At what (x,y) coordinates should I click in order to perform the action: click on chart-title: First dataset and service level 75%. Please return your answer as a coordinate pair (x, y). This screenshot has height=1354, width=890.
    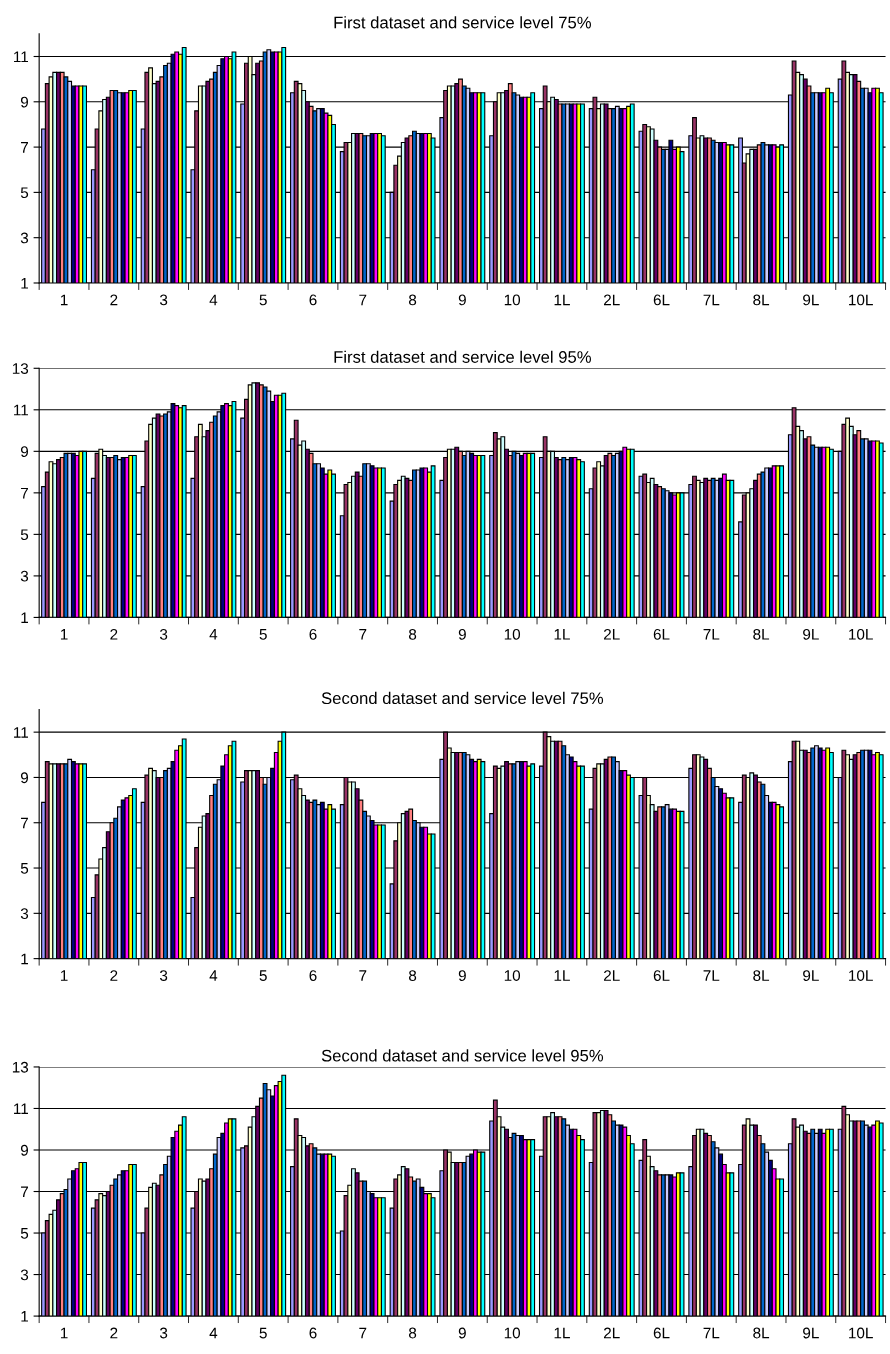
    Looking at the image, I should click on (462, 22).